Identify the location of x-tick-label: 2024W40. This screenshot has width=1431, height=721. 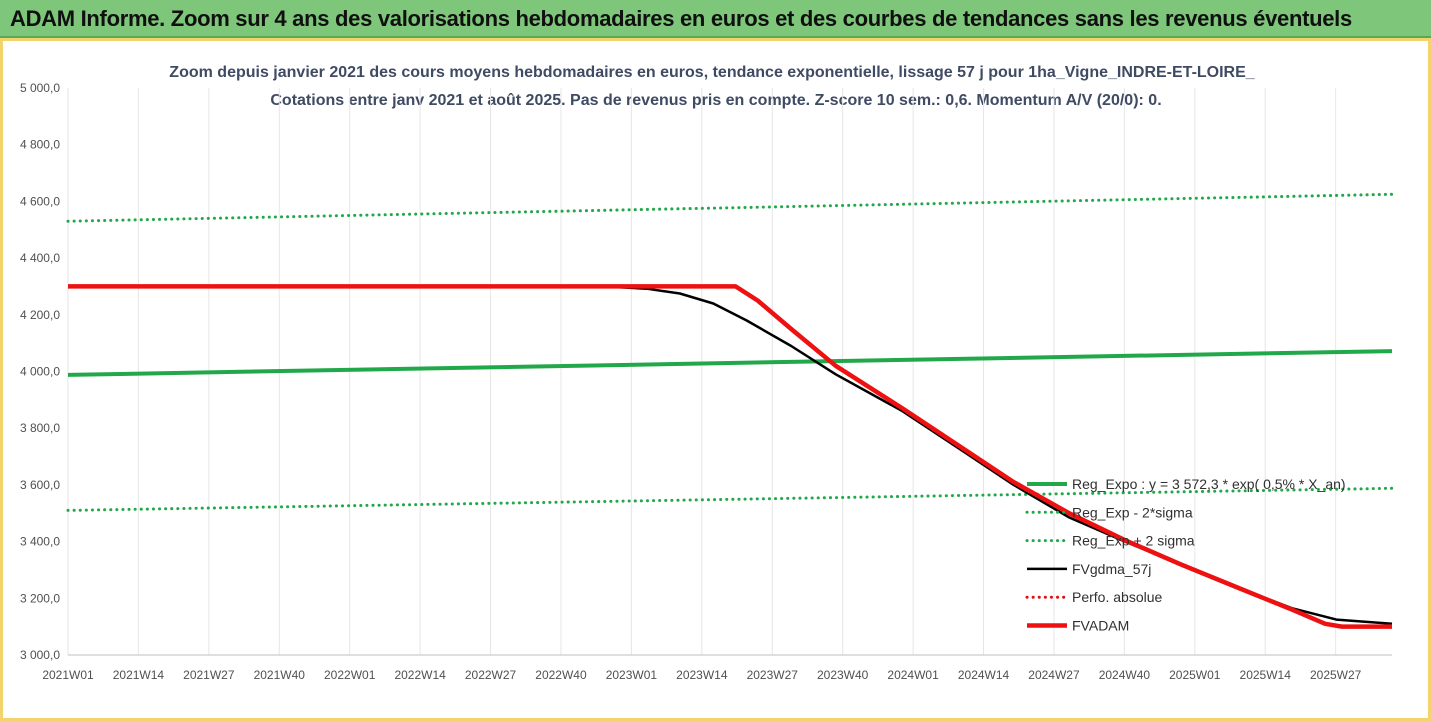
(1125, 675).